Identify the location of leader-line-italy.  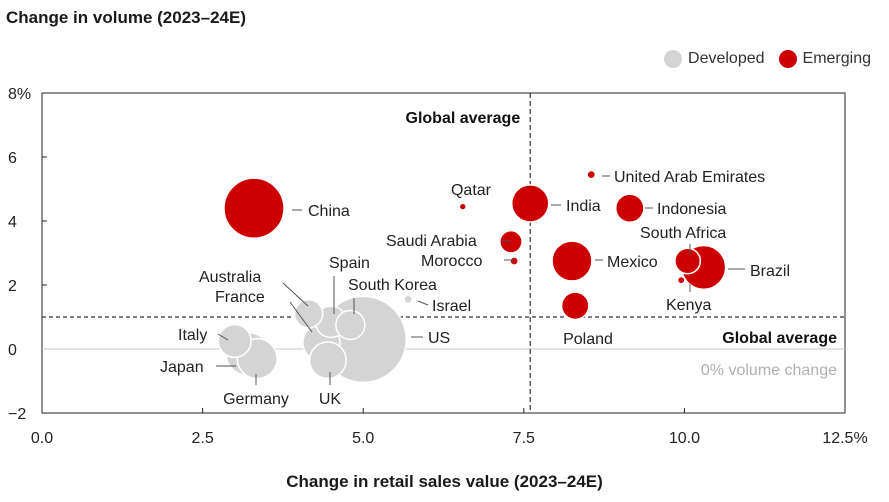
(223, 337).